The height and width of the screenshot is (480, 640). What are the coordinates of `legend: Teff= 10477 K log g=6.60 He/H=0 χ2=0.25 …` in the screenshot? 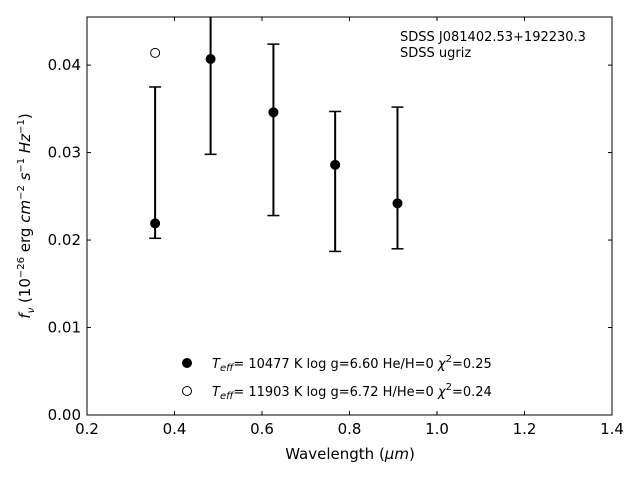 It's located at (337, 378).